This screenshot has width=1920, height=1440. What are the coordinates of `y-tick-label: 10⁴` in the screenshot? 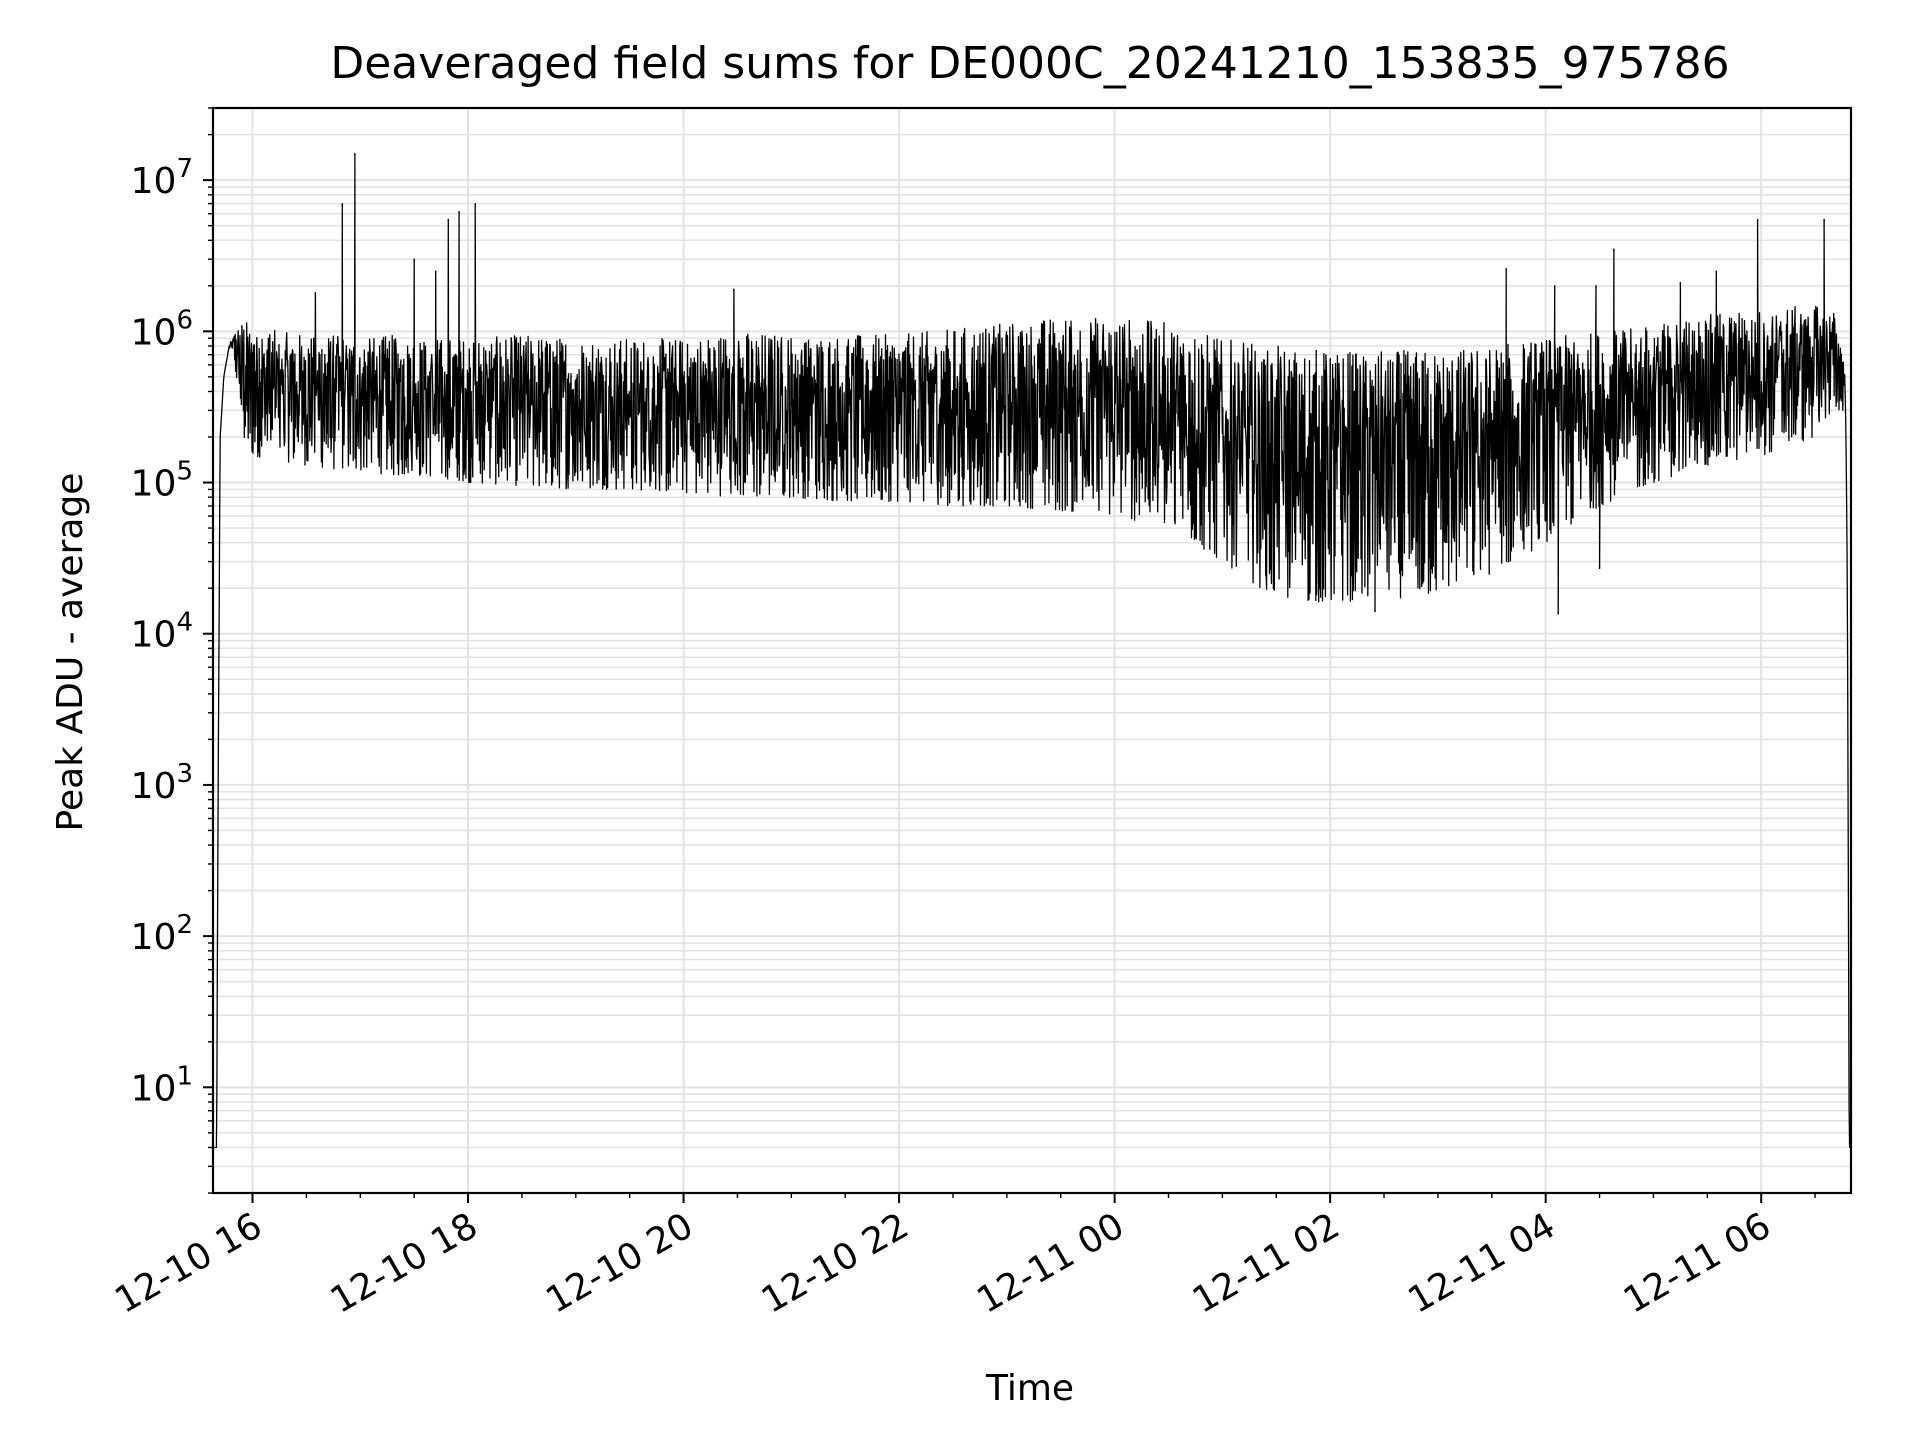 It's located at (162, 632).